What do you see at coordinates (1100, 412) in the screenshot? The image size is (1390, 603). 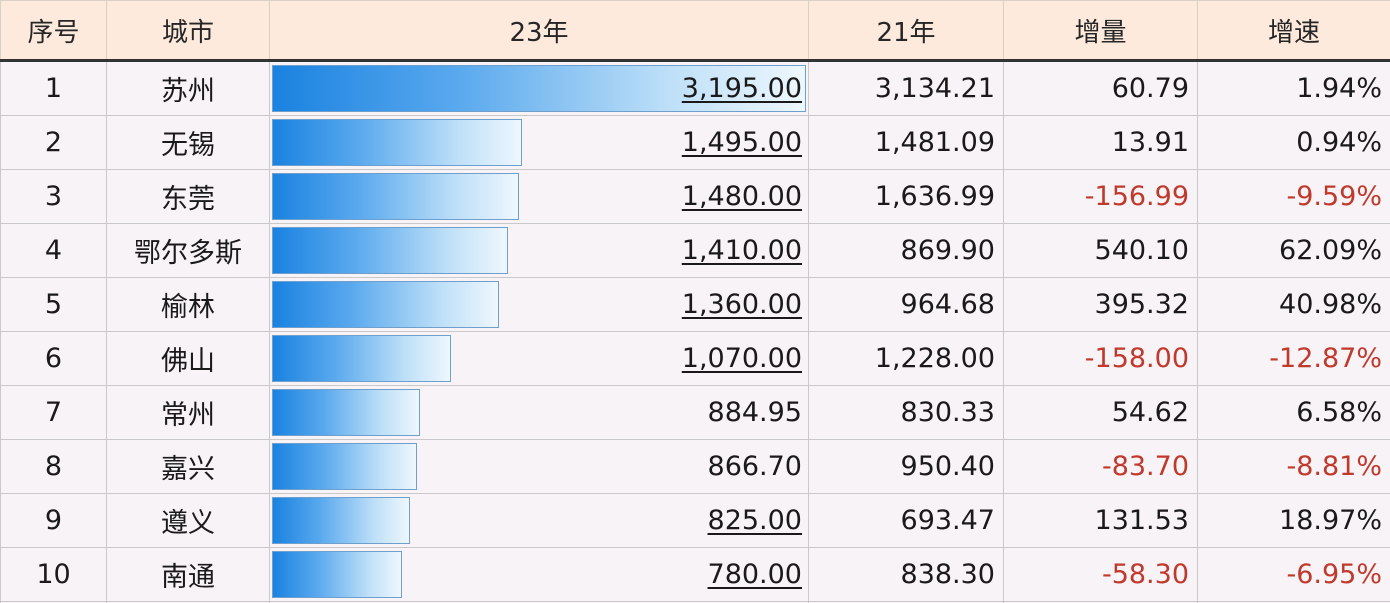 I see `cell-delta: 54.62` at bounding box center [1100, 412].